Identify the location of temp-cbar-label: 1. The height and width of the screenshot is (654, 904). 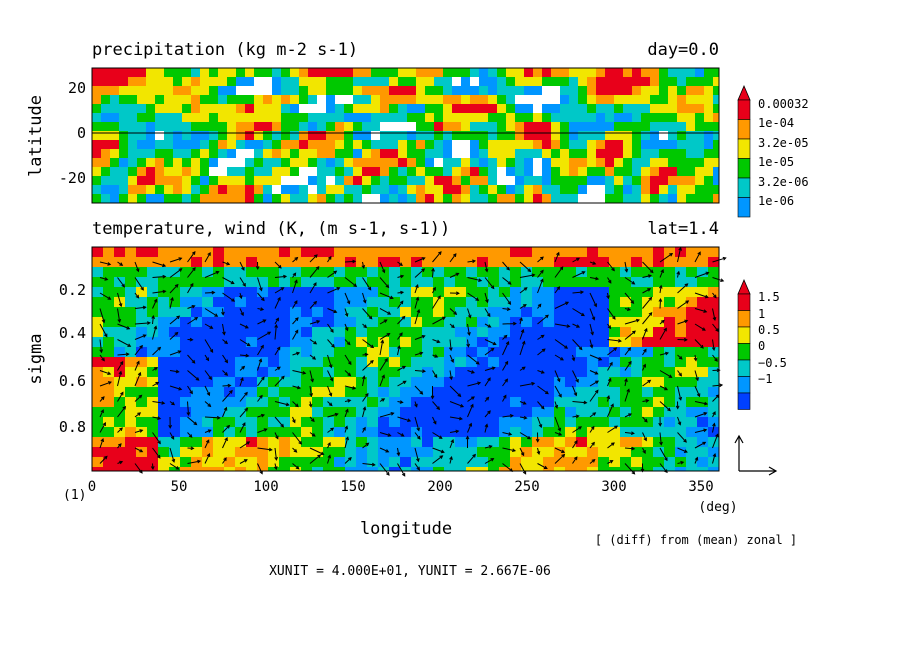
(761, 314).